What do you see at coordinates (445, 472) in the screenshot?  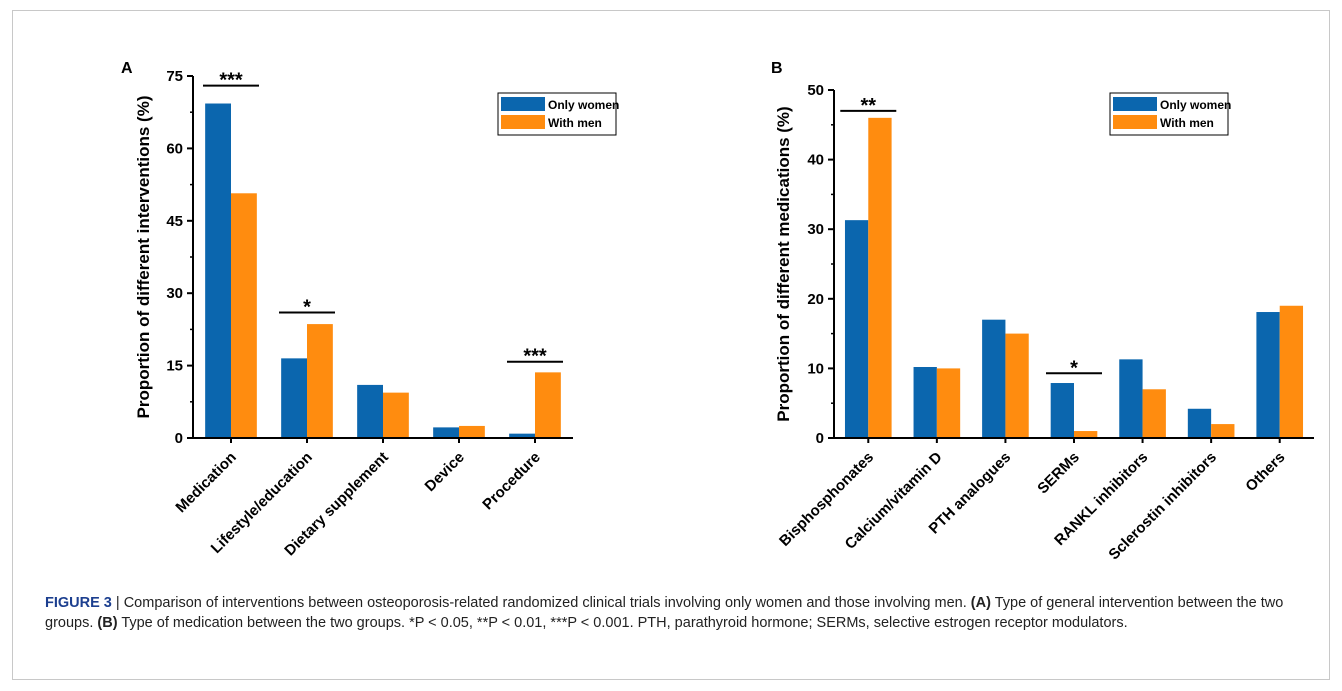 I see `x-tick-label: Device` at bounding box center [445, 472].